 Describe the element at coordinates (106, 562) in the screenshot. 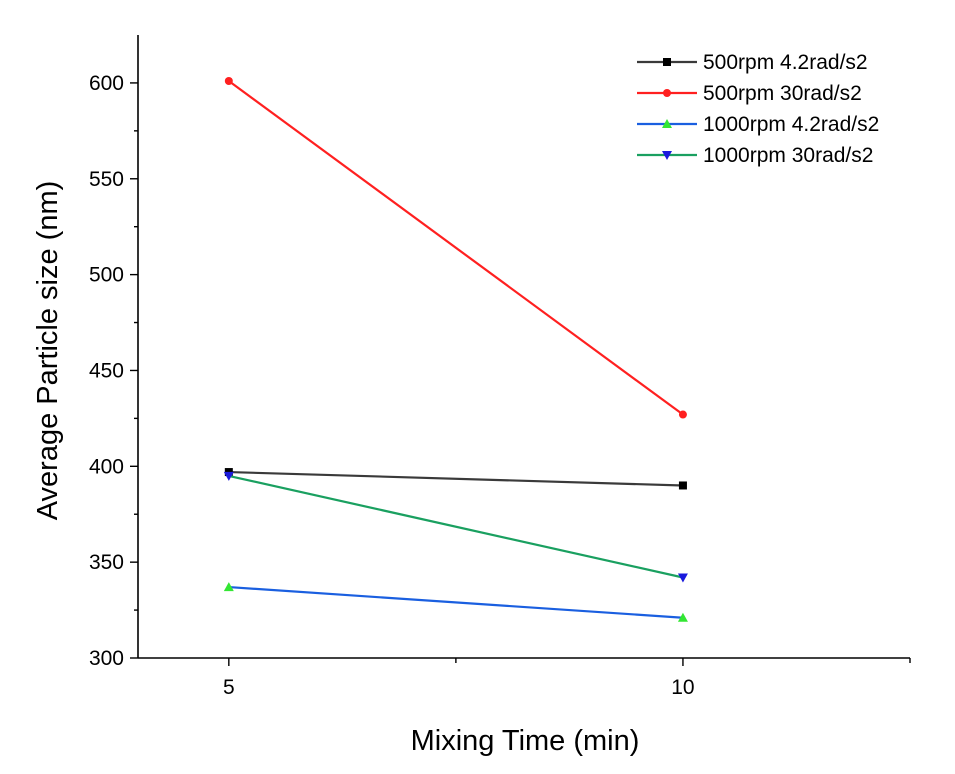

I see `y-tick-label: 350` at that location.